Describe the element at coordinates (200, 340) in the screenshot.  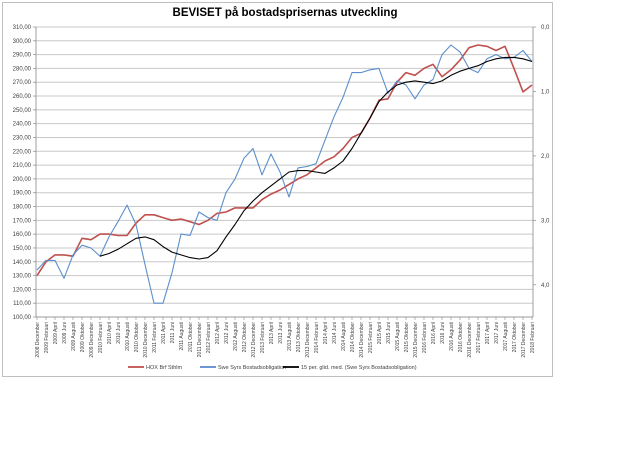
I see `x-tick-label: 2011 December` at that location.